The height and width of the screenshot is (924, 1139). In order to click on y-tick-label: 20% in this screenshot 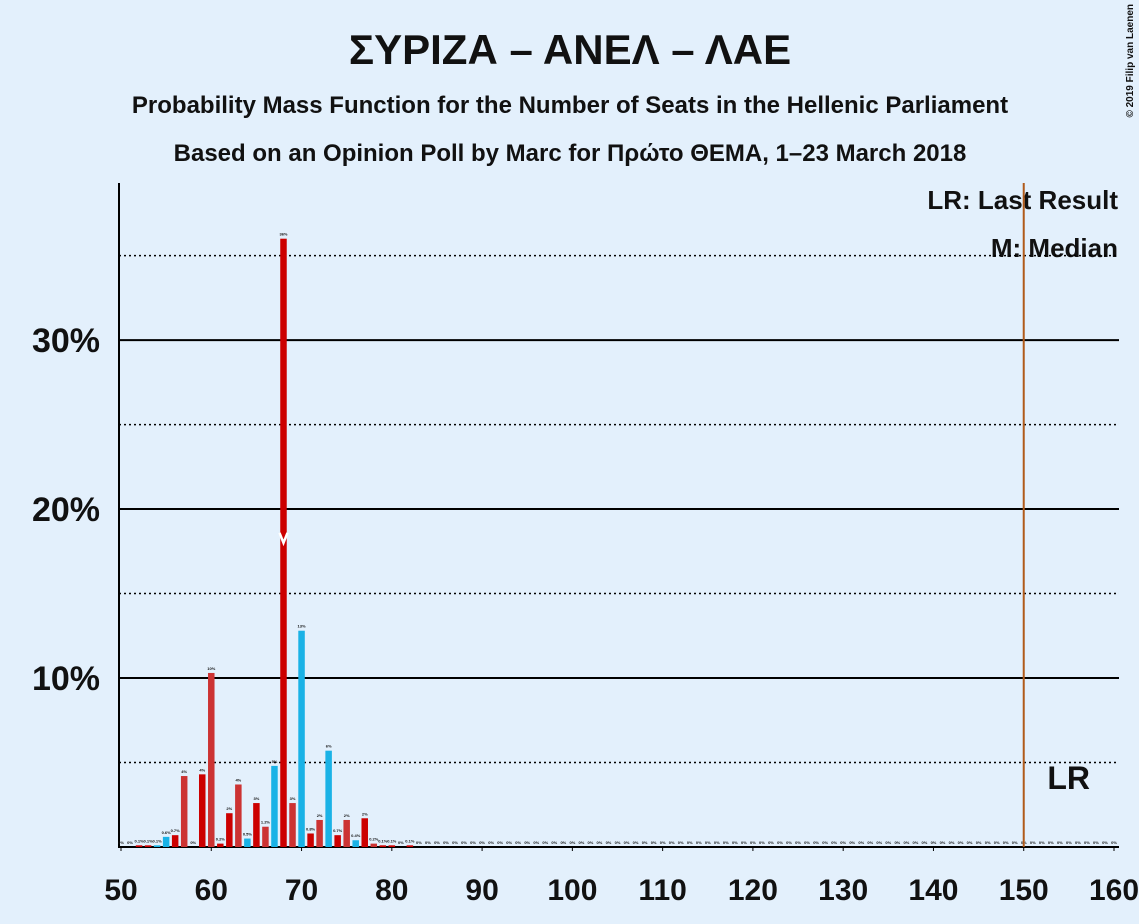, I will do `click(66, 510)`.